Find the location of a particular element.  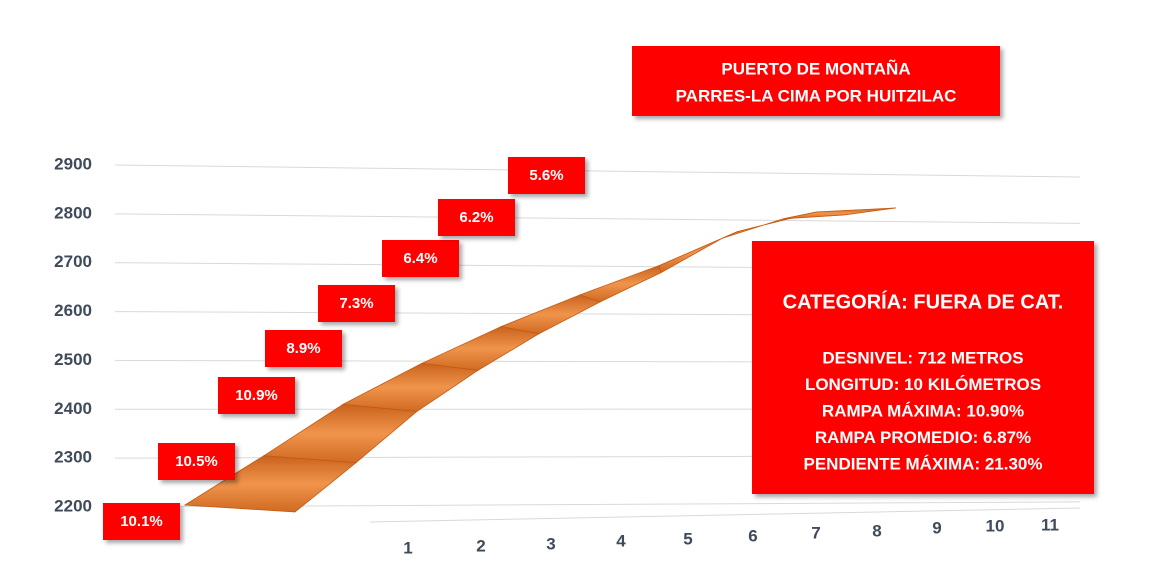

info-line: DESNIVEL: 712 METROS is located at coordinates (922, 357).